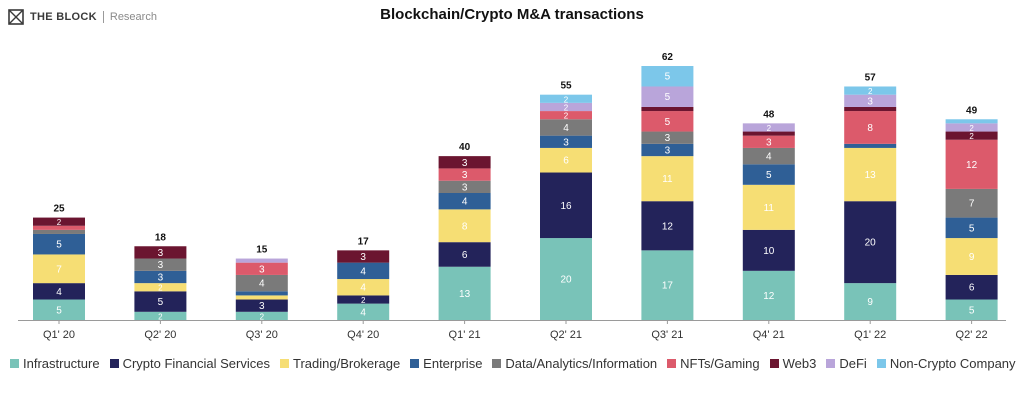 This screenshot has width=1024, height=411. I want to click on segment-value-label: 9, so click(870, 302).